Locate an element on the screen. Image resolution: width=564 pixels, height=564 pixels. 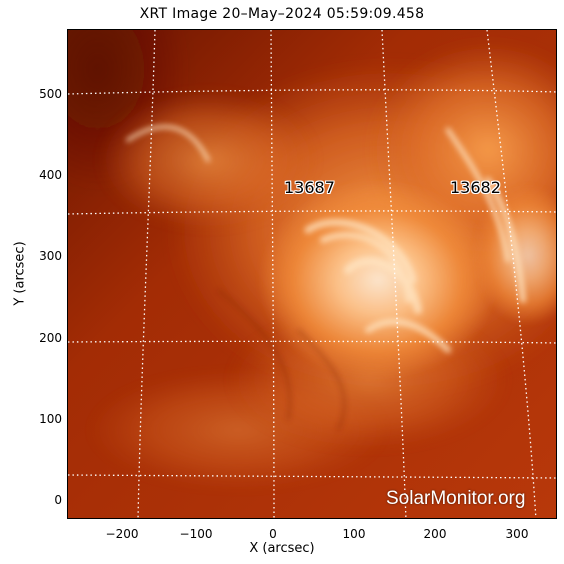
page-title: XRT Image 20–May–2024 05:59:09.458 is located at coordinates (282, 14).